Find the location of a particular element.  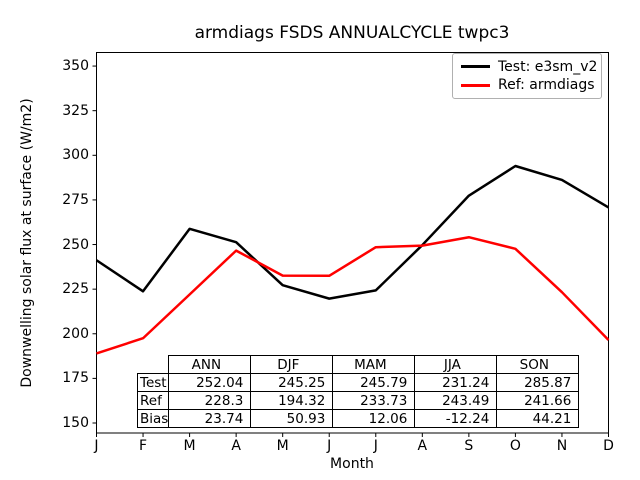

y-tick-label: 250 is located at coordinates (75, 244).